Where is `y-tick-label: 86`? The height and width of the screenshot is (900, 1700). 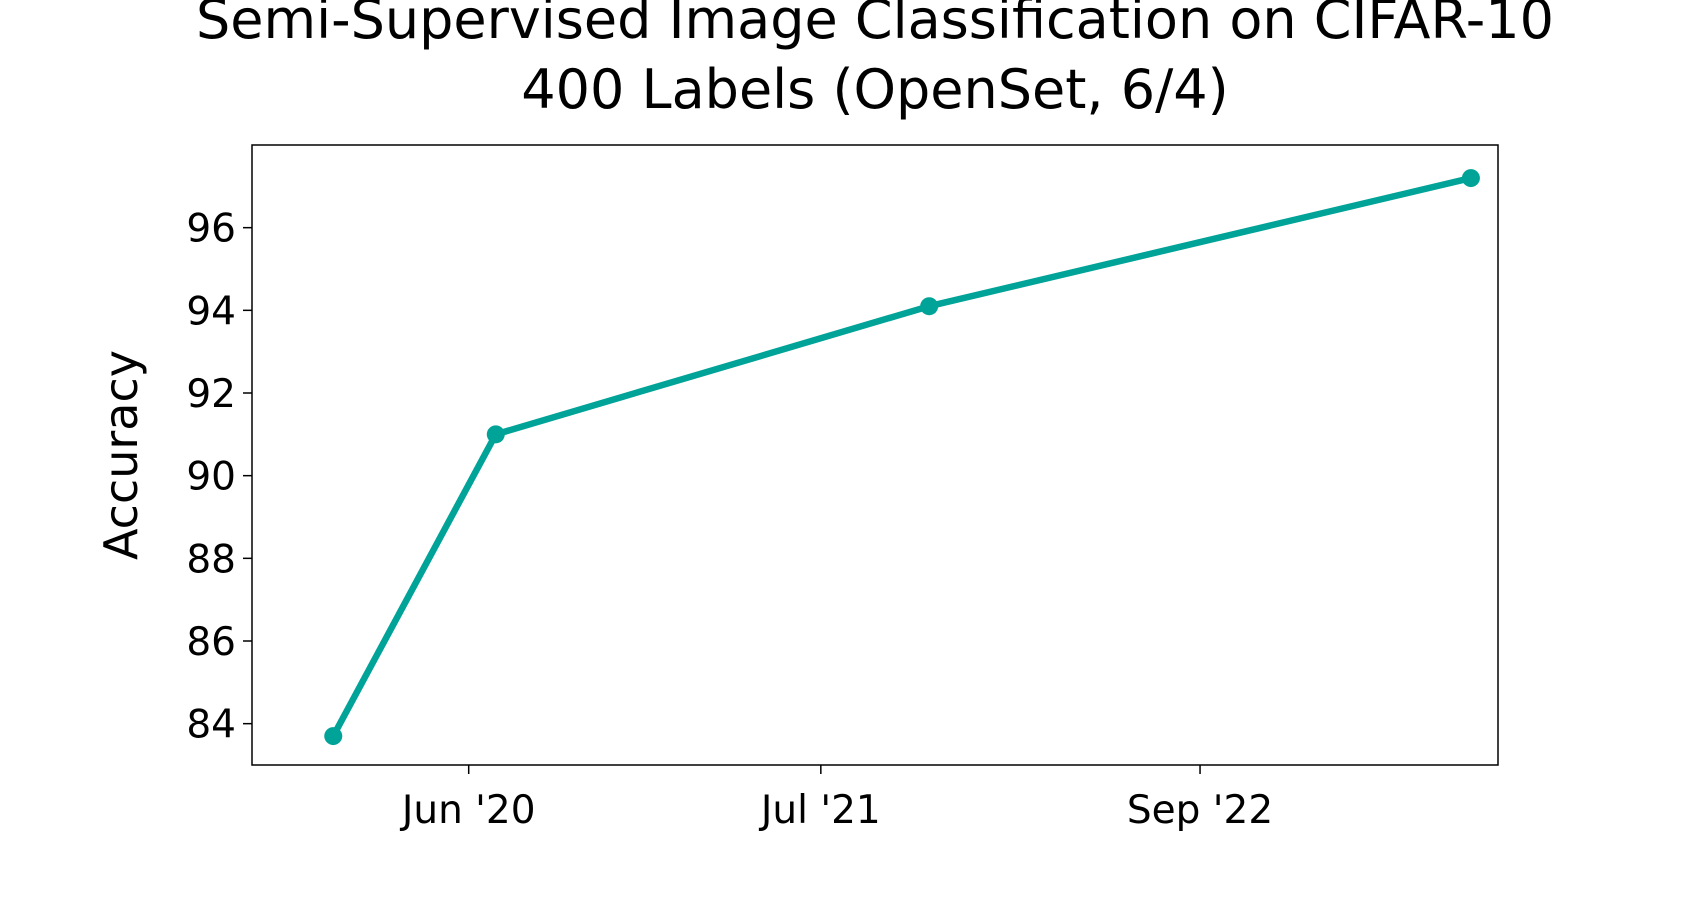 y-tick-label: 86 is located at coordinates (211, 642).